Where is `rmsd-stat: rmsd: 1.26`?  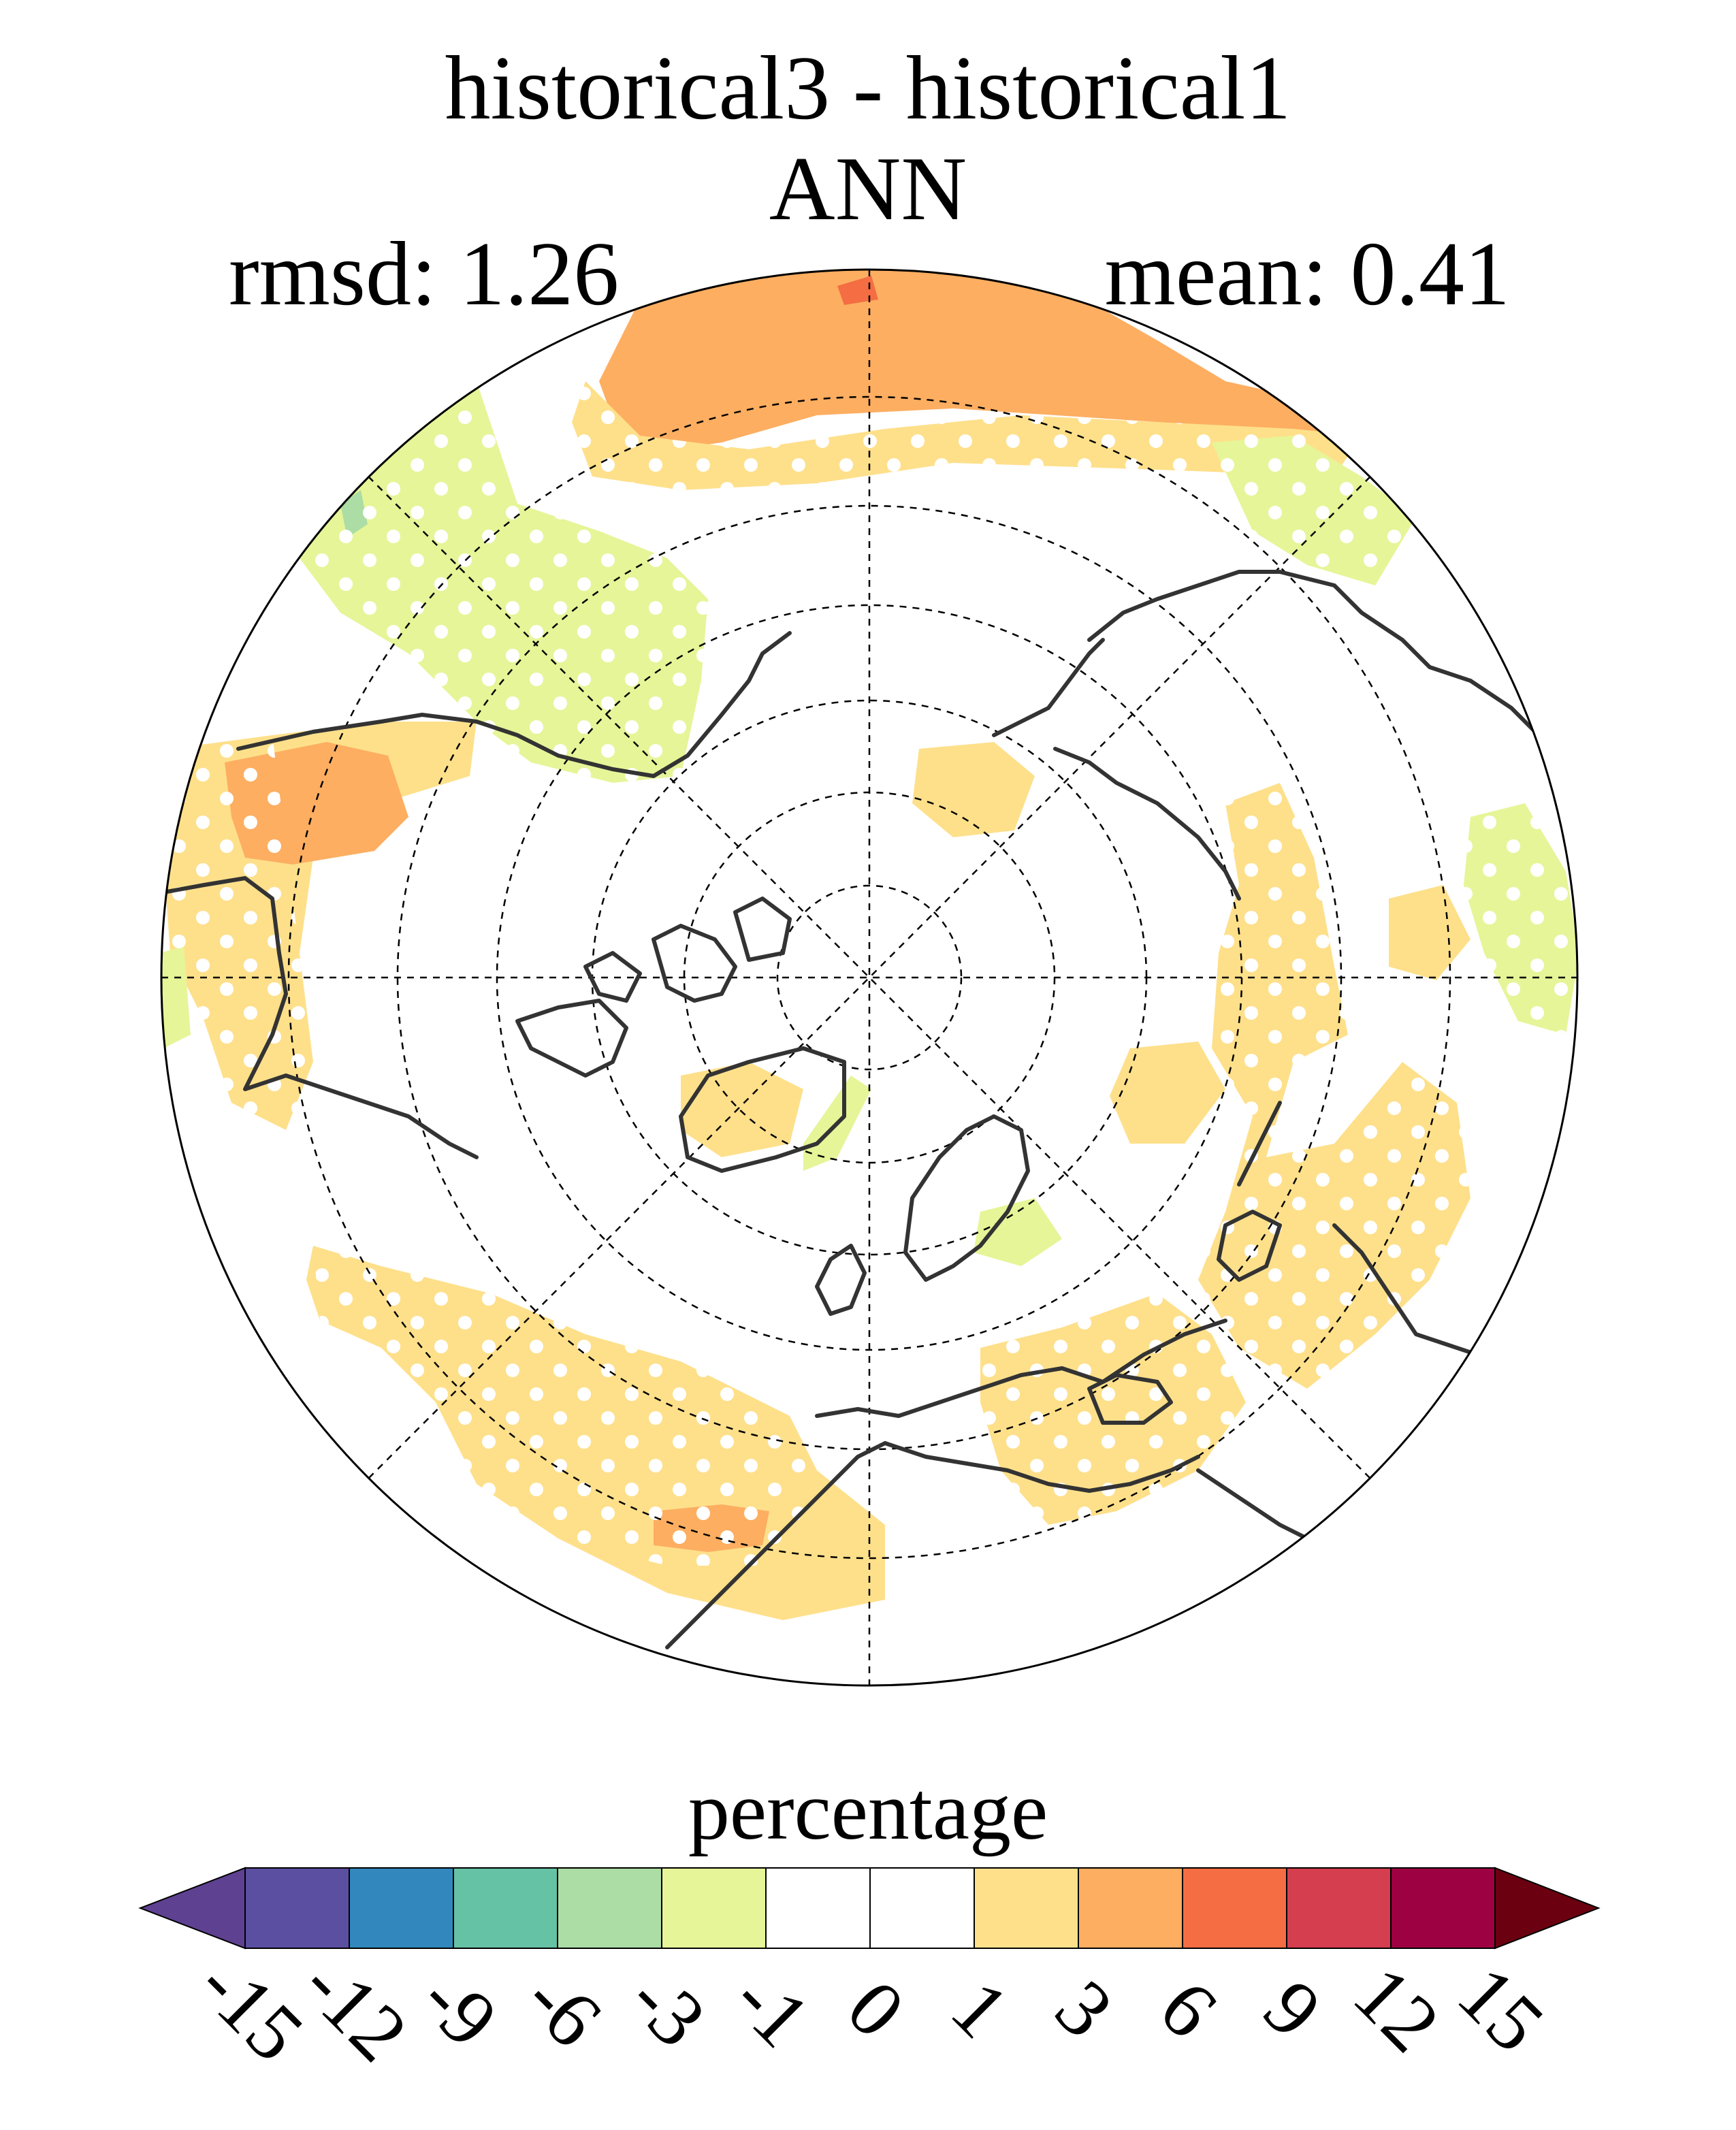 rmsd-stat: rmsd: 1.26 is located at coordinates (424, 273).